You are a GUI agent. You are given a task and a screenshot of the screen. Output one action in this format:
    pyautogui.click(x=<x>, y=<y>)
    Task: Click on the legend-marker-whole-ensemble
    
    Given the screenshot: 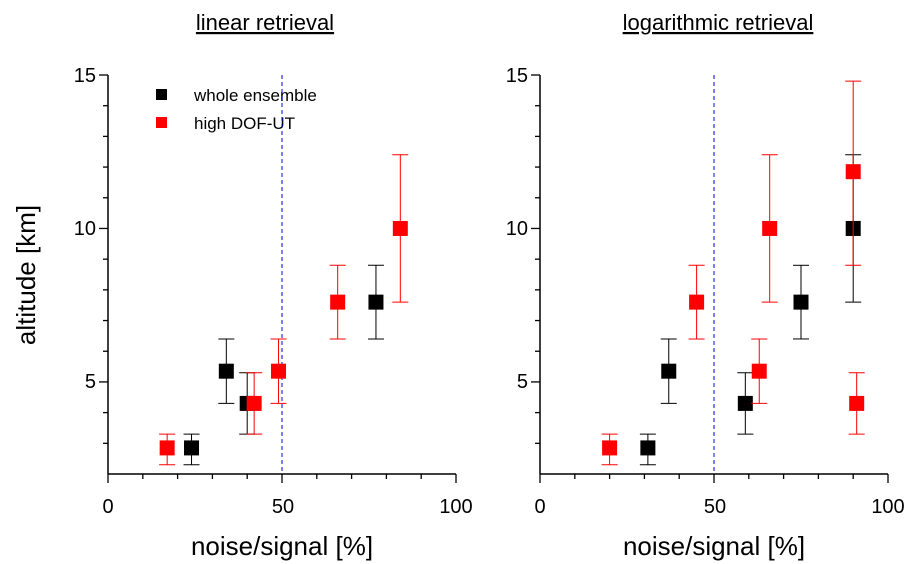 What is the action you would take?
    pyautogui.click(x=161, y=94)
    